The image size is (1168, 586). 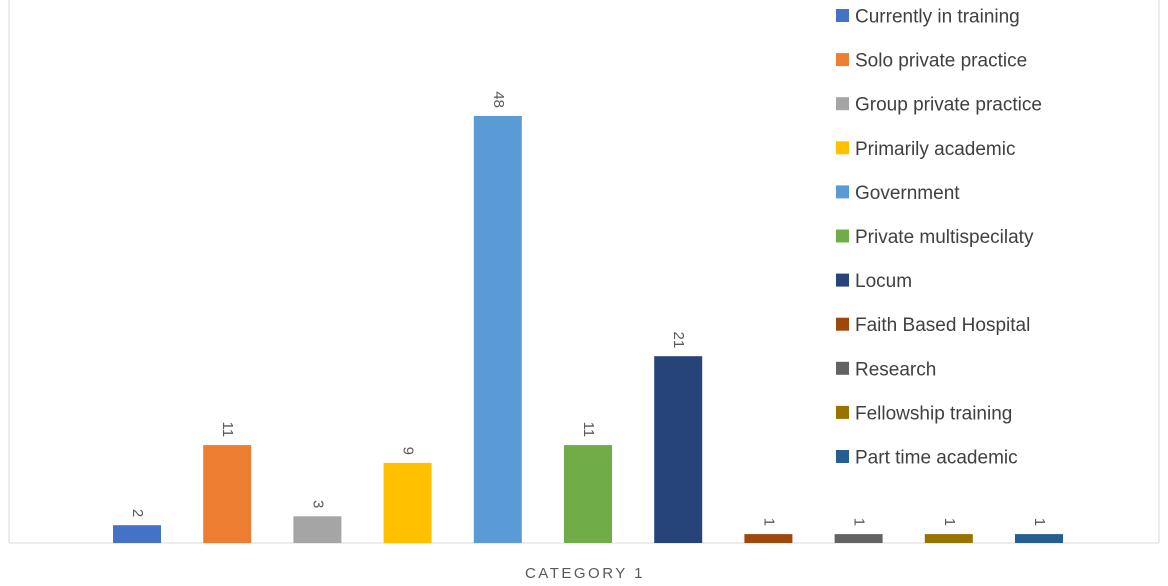 What do you see at coordinates (942, 325) in the screenshot?
I see `legend-label-8: Faith Based Hospital` at bounding box center [942, 325].